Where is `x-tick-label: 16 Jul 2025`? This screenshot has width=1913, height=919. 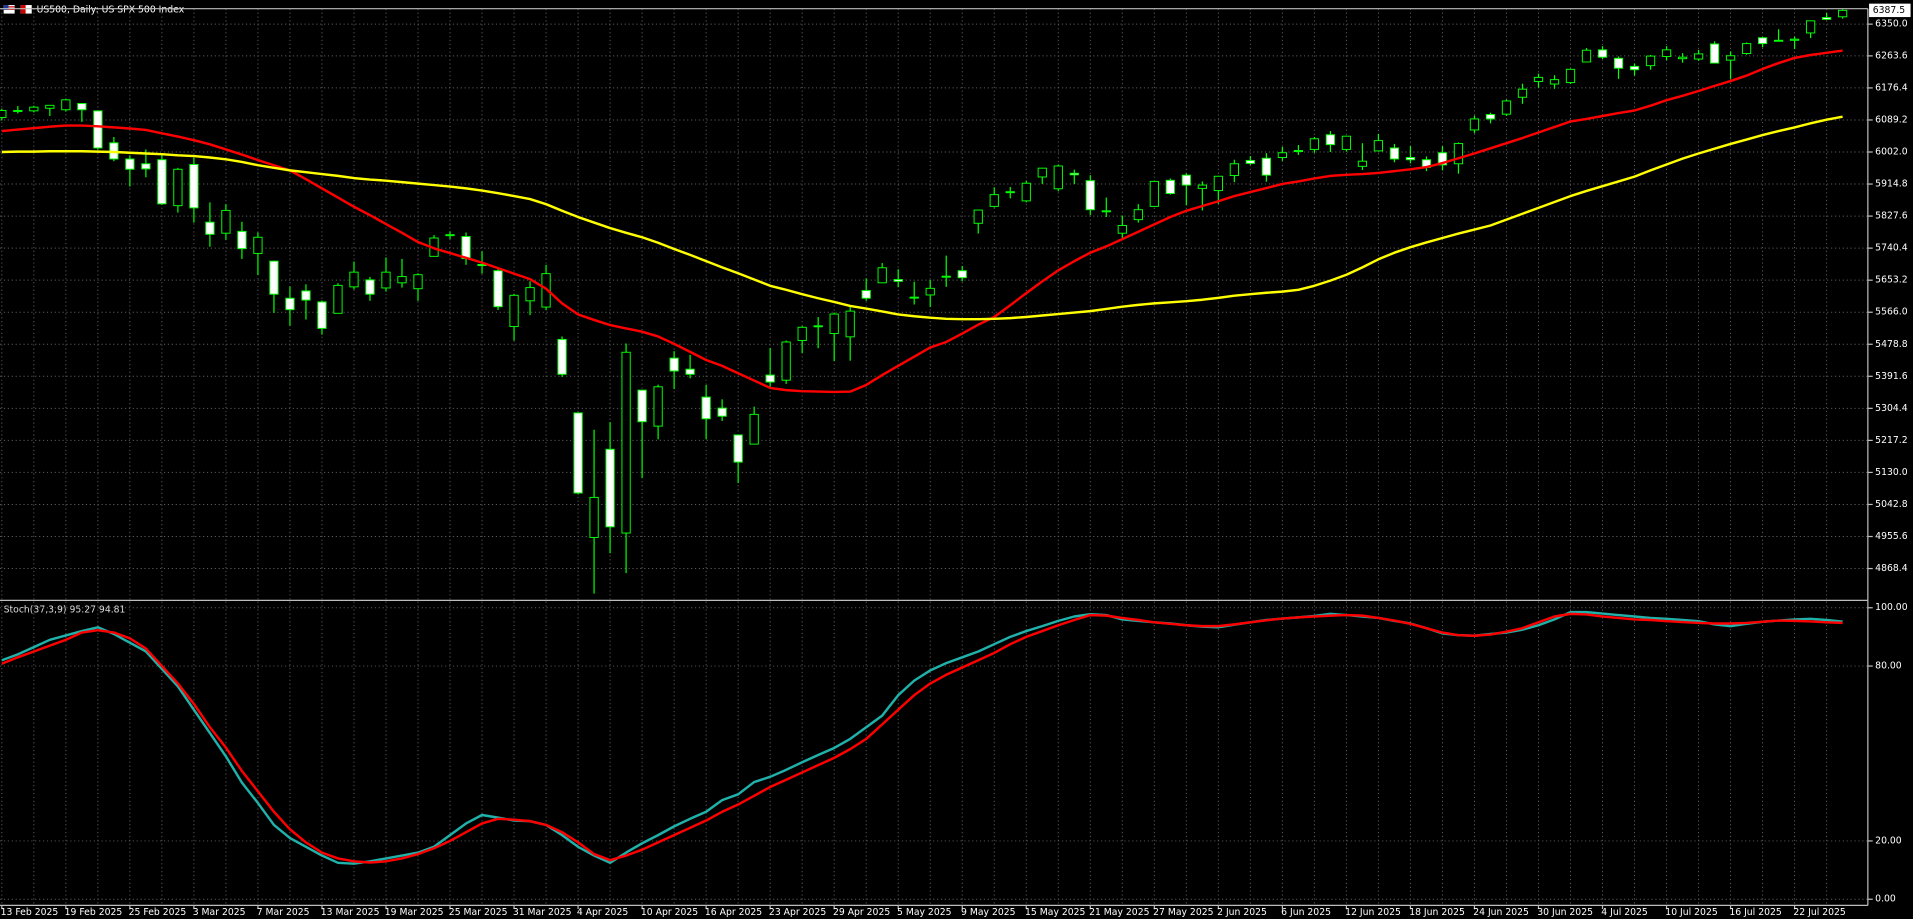
x-tick-label: 16 Jul 2025 is located at coordinates (1755, 912).